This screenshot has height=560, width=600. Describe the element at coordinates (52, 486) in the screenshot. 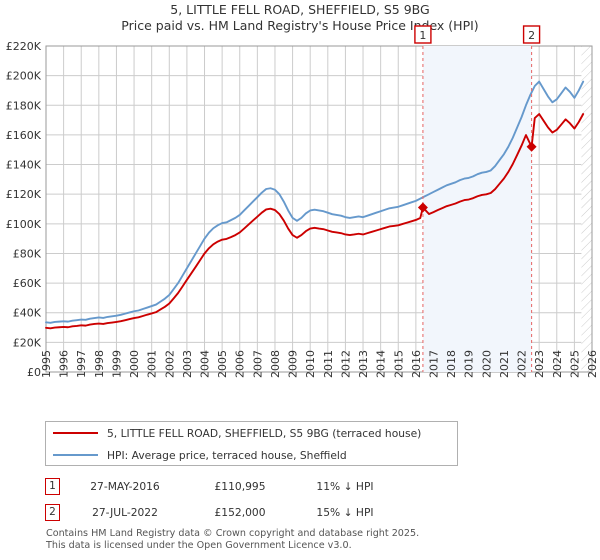

I see `marker-badge-1: 1` at that location.